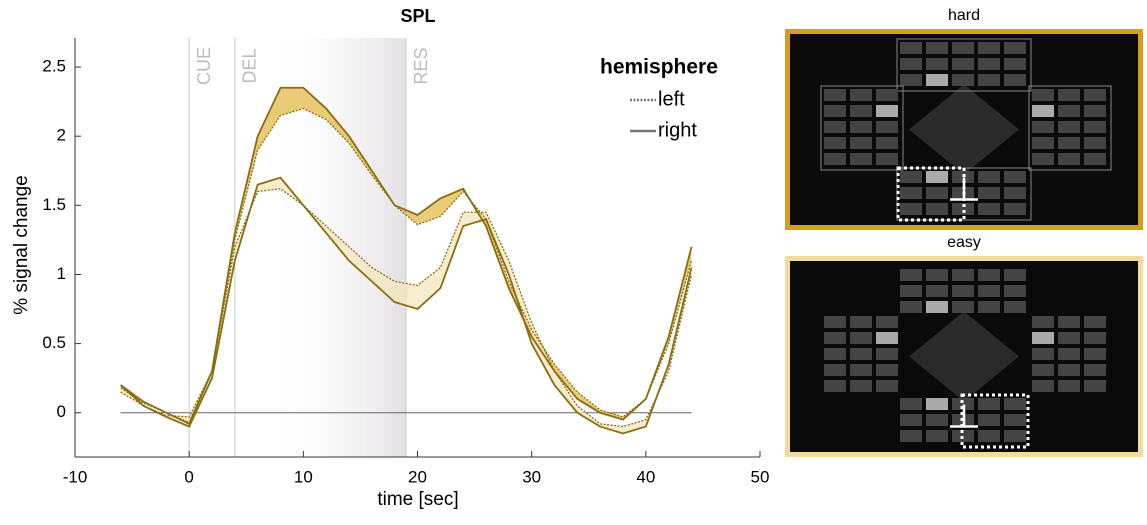 The height and width of the screenshot is (525, 1147). I want to click on event-label: DEL, so click(250, 65).